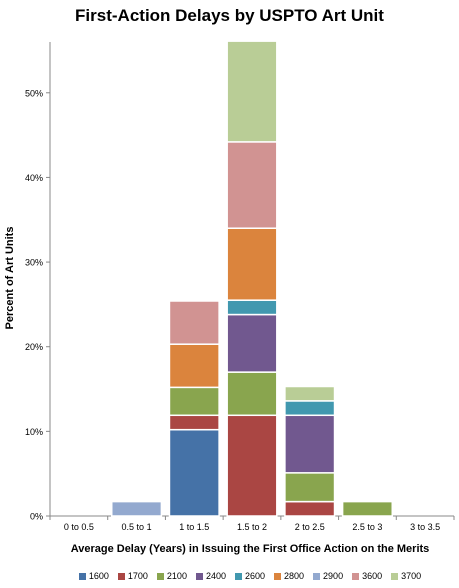 This screenshot has height=588, width=459. What do you see at coordinates (215, 576) in the screenshot?
I see `legend-label: 2400` at bounding box center [215, 576].